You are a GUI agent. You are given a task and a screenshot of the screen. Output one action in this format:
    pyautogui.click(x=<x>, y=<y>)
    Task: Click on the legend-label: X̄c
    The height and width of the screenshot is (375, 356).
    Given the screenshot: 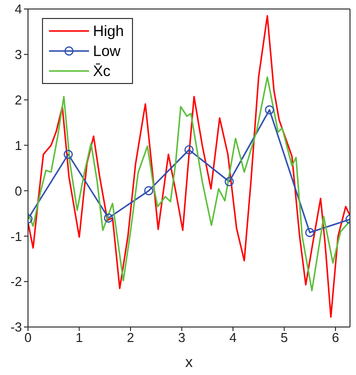 What is the action you would take?
    pyautogui.click(x=102, y=71)
    